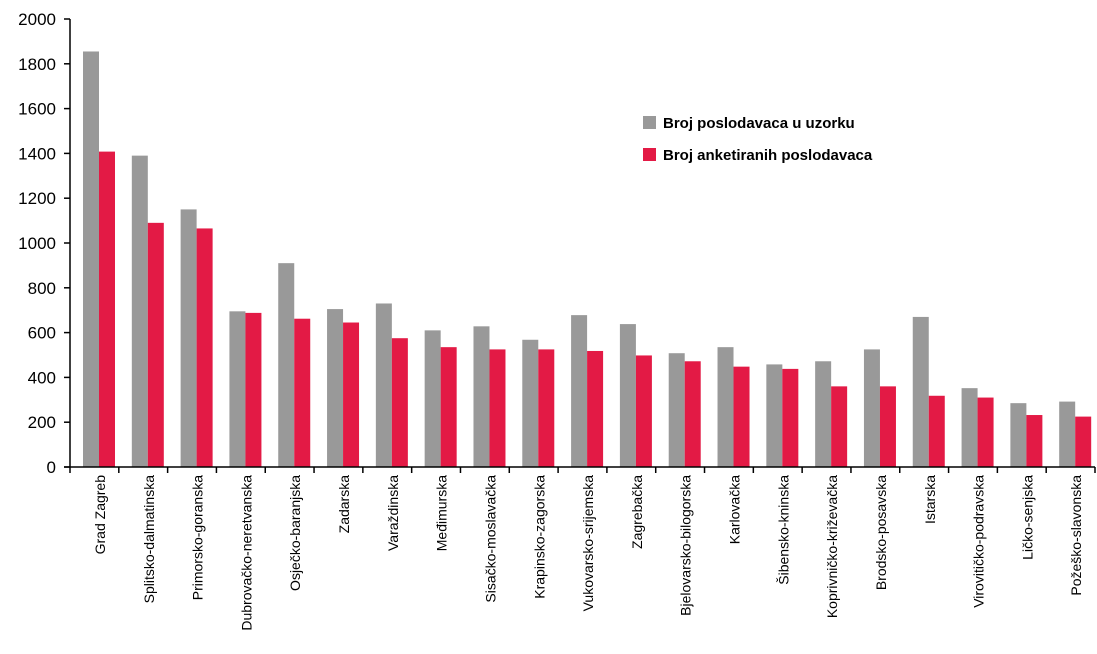  Describe the element at coordinates (490, 539) in the screenshot. I see `x-category-label: Sisačko-moslavačka` at that location.